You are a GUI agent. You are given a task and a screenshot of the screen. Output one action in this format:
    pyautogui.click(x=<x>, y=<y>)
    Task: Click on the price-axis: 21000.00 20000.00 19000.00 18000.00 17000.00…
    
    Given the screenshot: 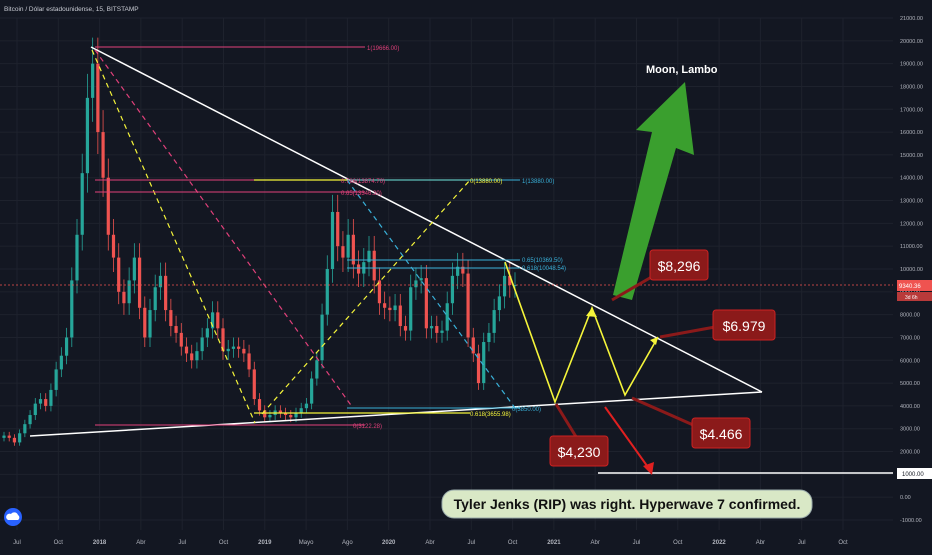 What is the action you would take?
    pyautogui.click(x=912, y=275)
    